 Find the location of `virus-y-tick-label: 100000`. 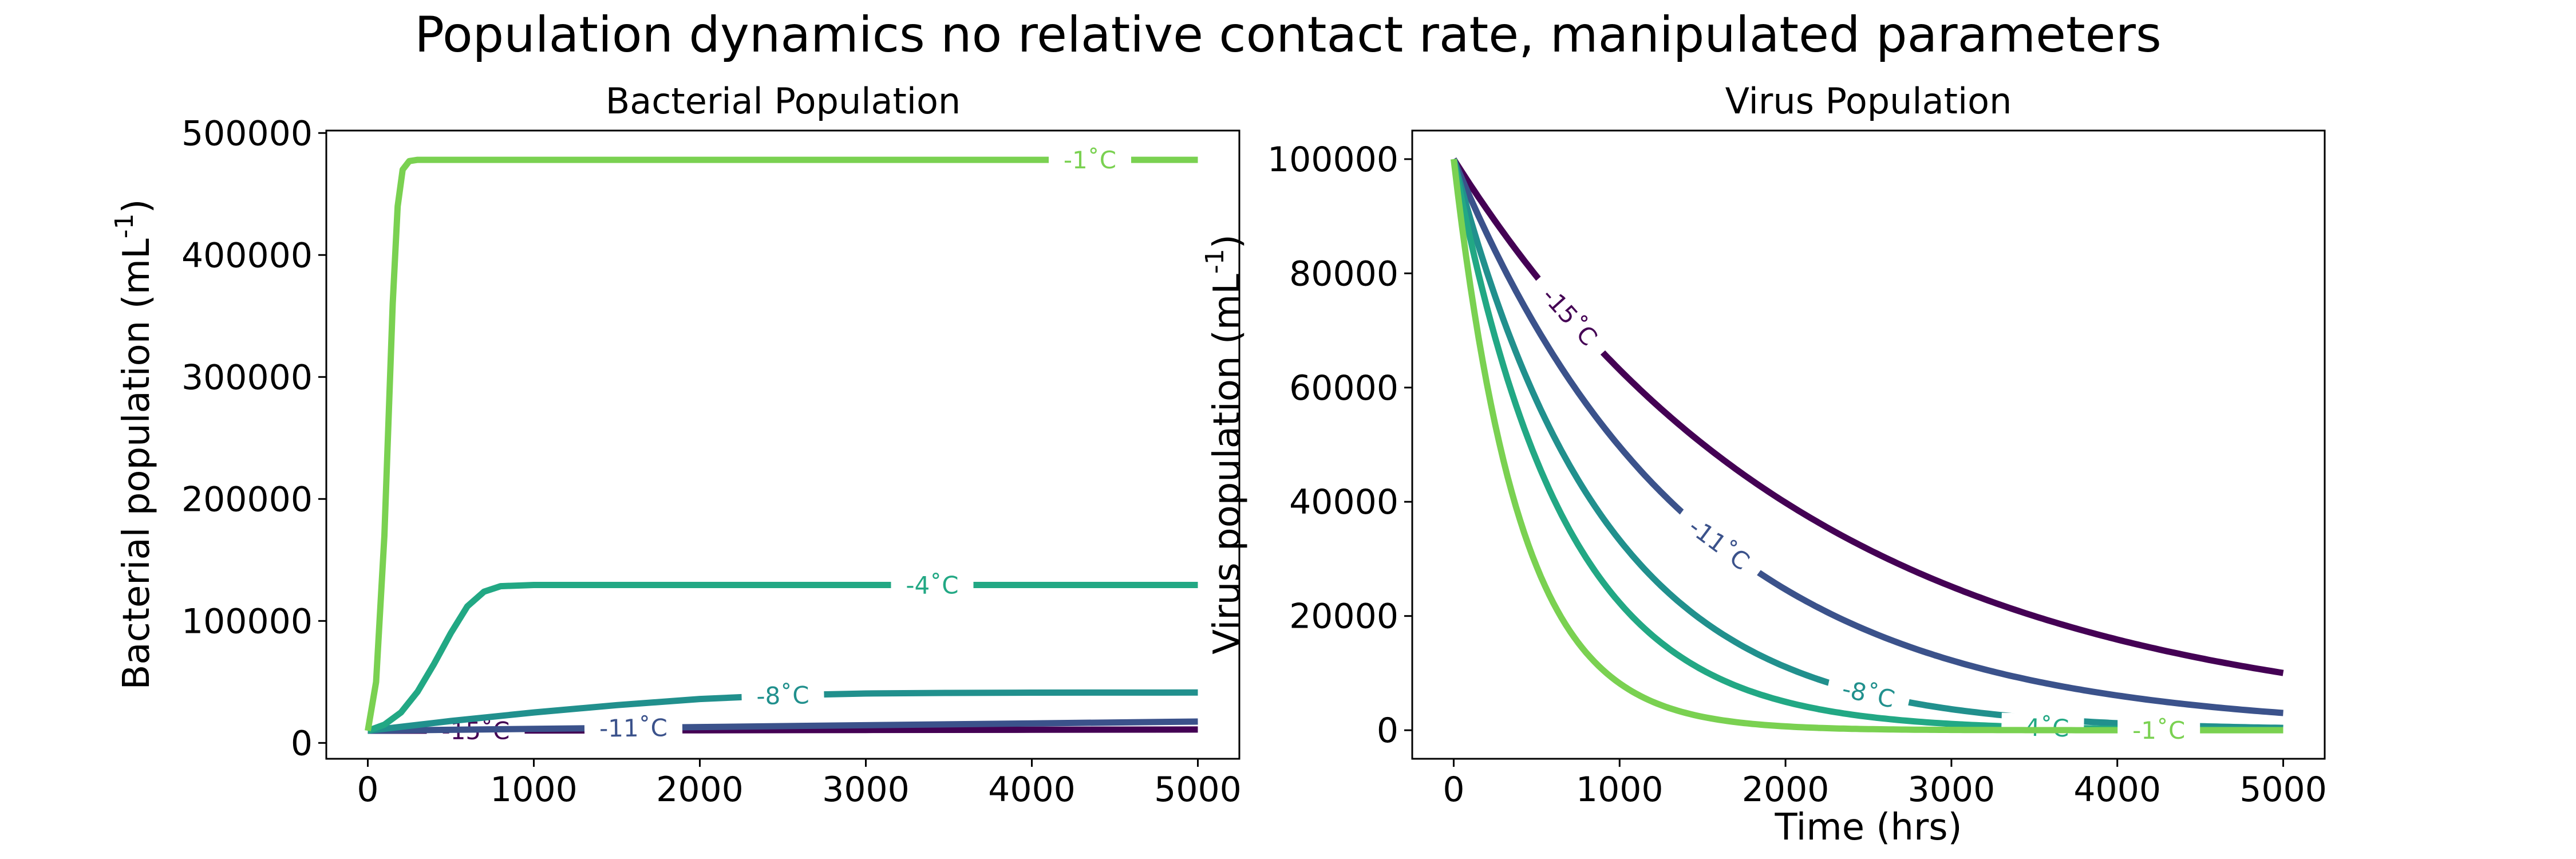

virus-y-tick-label: 100000 is located at coordinates (1332, 160).